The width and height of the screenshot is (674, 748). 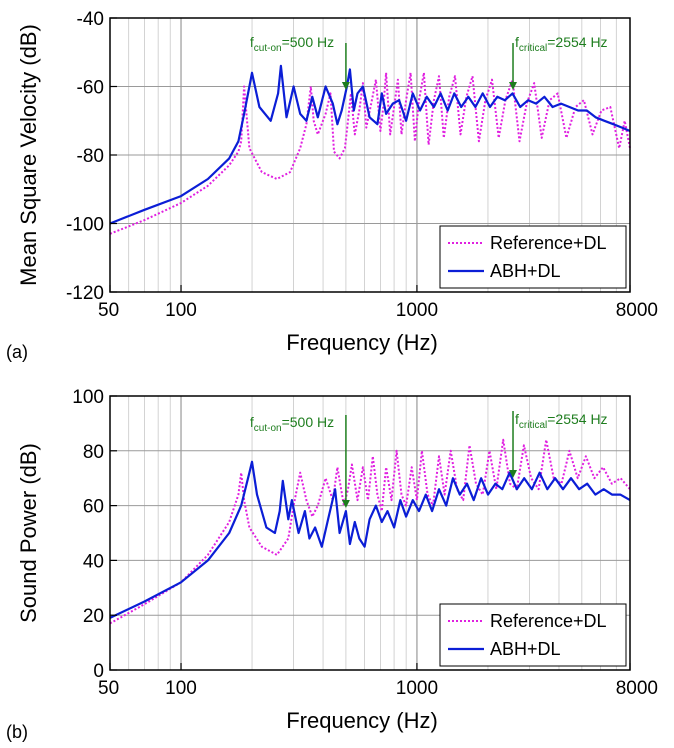 What do you see at coordinates (85, 225) in the screenshot?
I see `y-tick-label: -100` at bounding box center [85, 225].